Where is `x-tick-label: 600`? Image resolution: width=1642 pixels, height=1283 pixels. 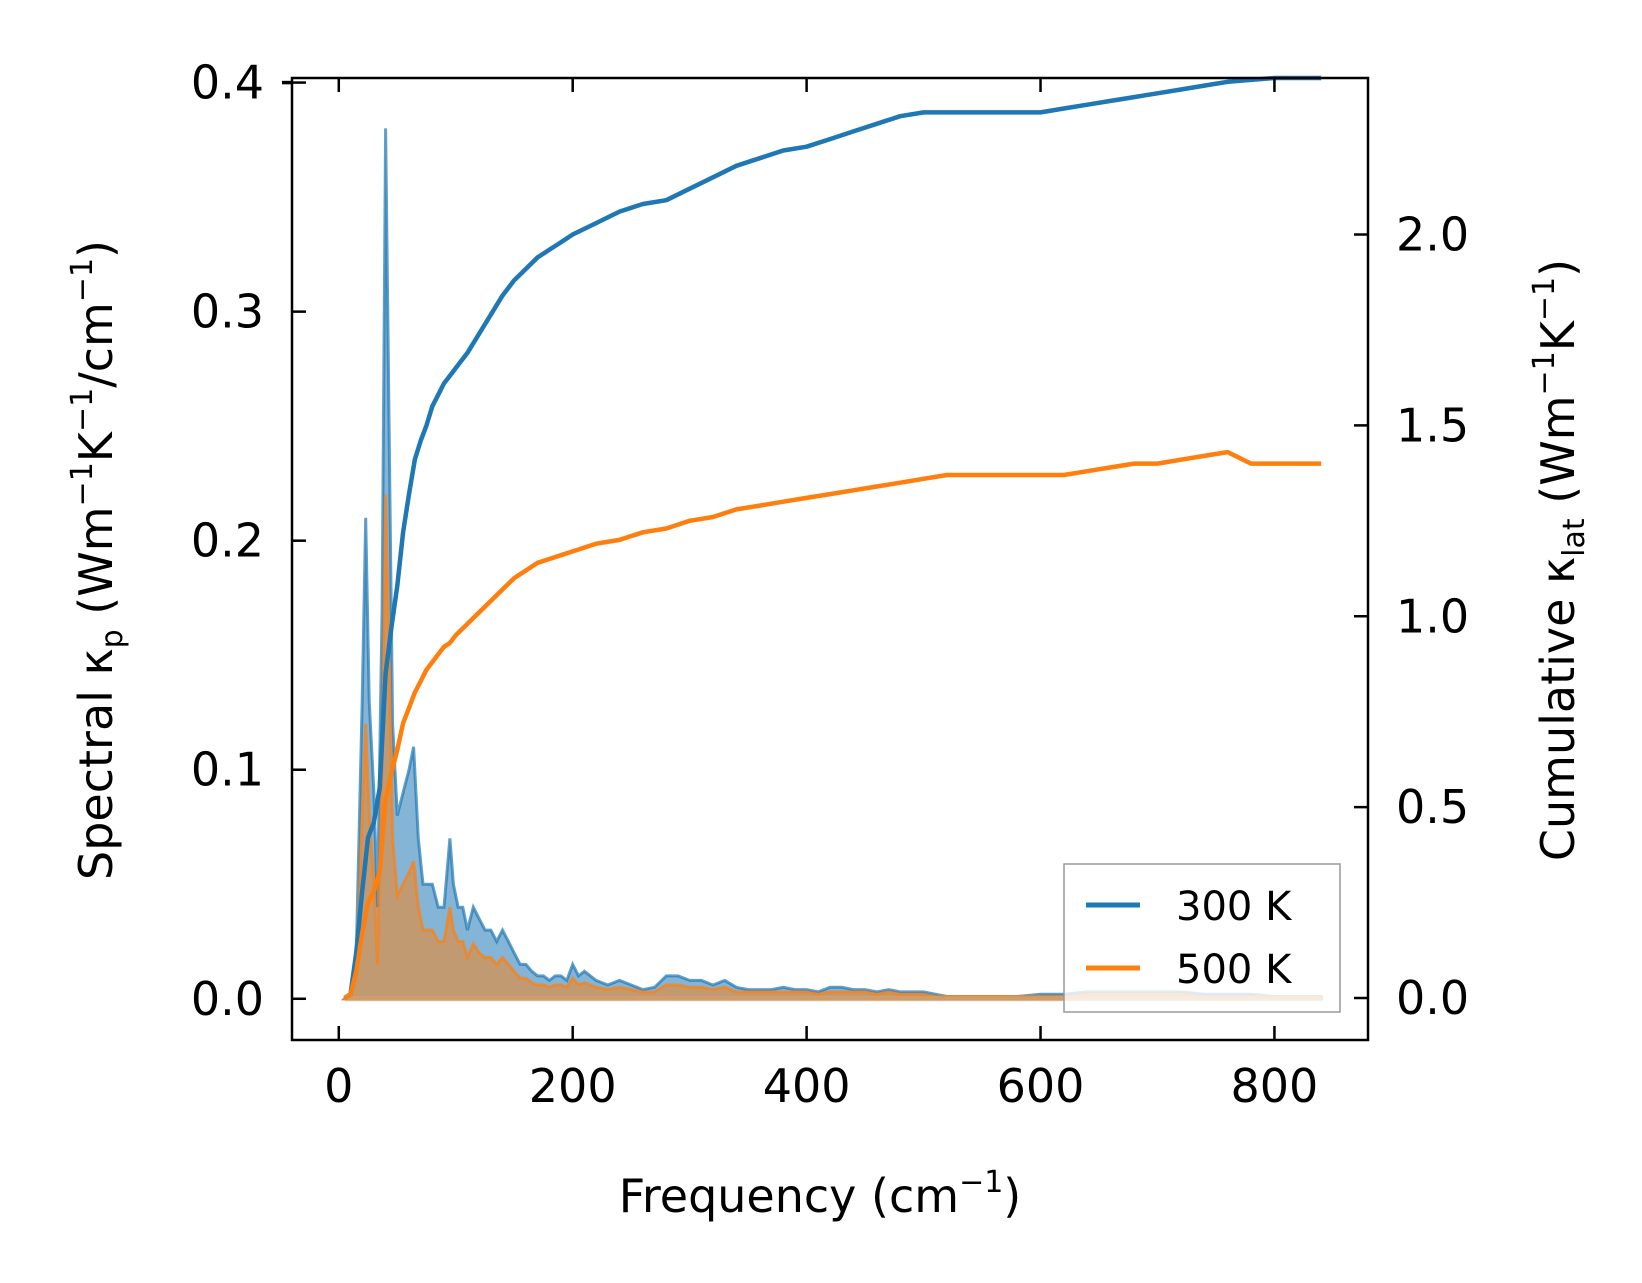 x-tick-label: 600 is located at coordinates (1041, 1086).